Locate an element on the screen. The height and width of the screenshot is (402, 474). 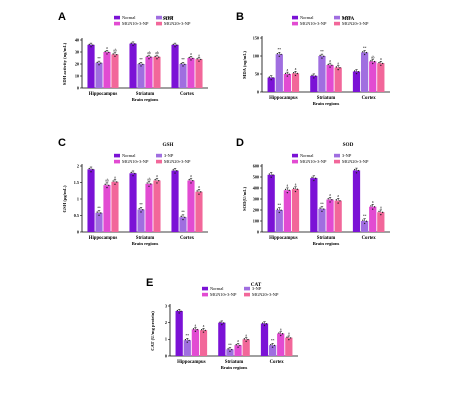
y-axis-label: MDA (ng/mL) is located at coordinates (244, 65).